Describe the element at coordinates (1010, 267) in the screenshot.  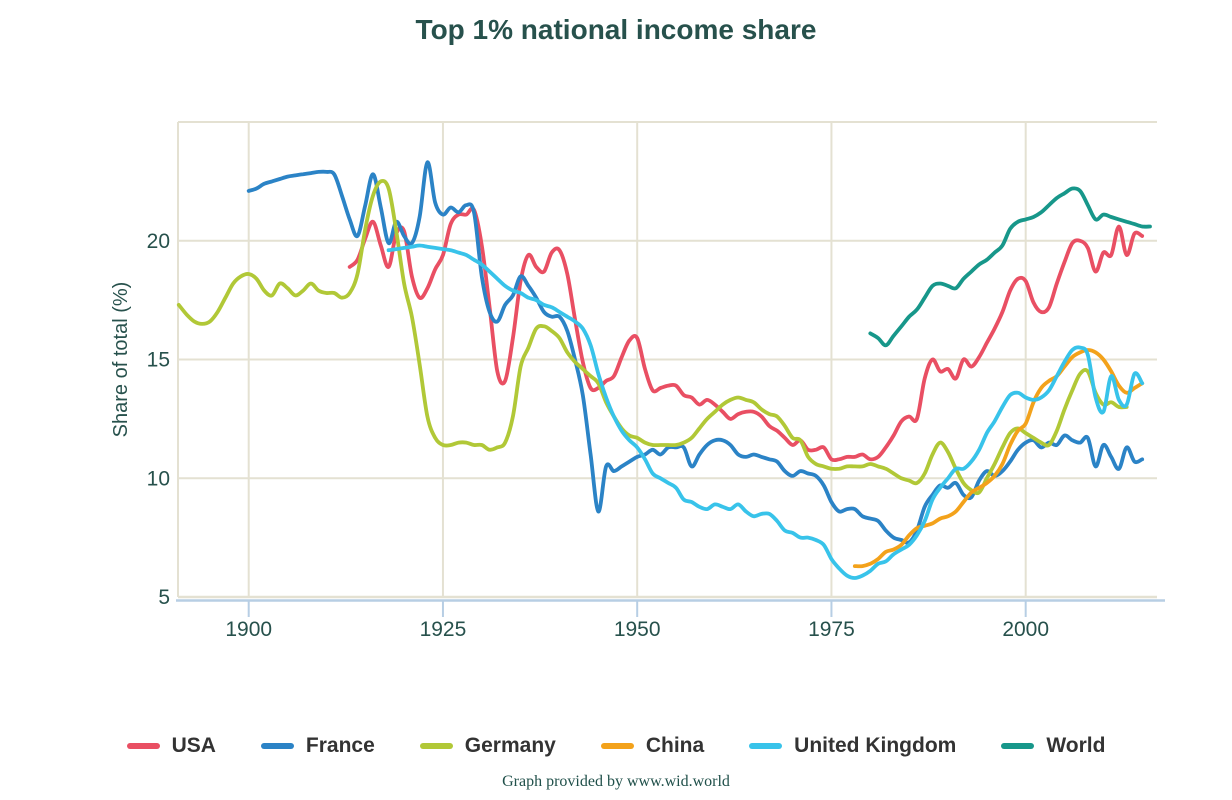
I see `series-line-world` at that location.